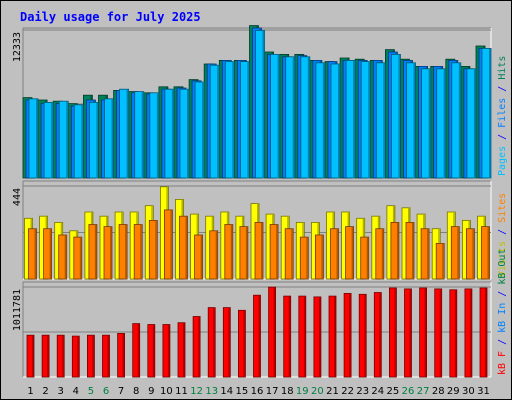  What do you see at coordinates (45, 391) in the screenshot?
I see `x-label-day-2: 2` at bounding box center [45, 391].